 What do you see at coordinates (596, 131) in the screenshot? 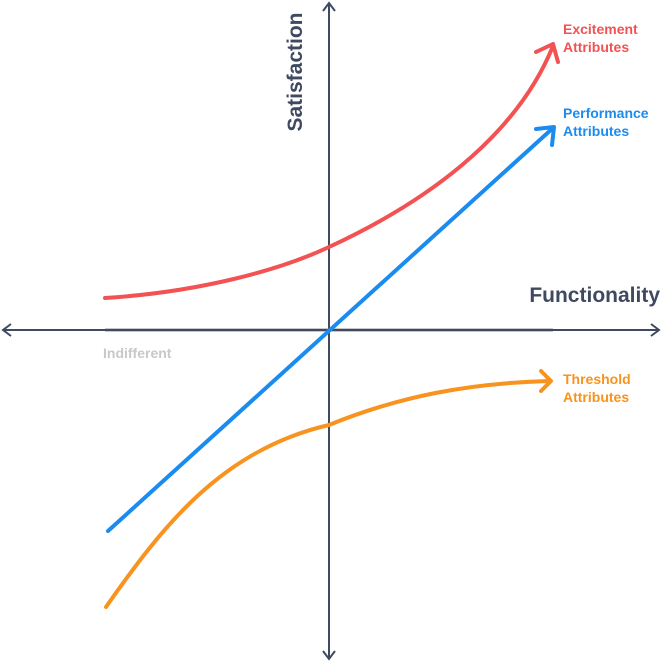
I see `performance-label-line2: Attributes` at bounding box center [596, 131].